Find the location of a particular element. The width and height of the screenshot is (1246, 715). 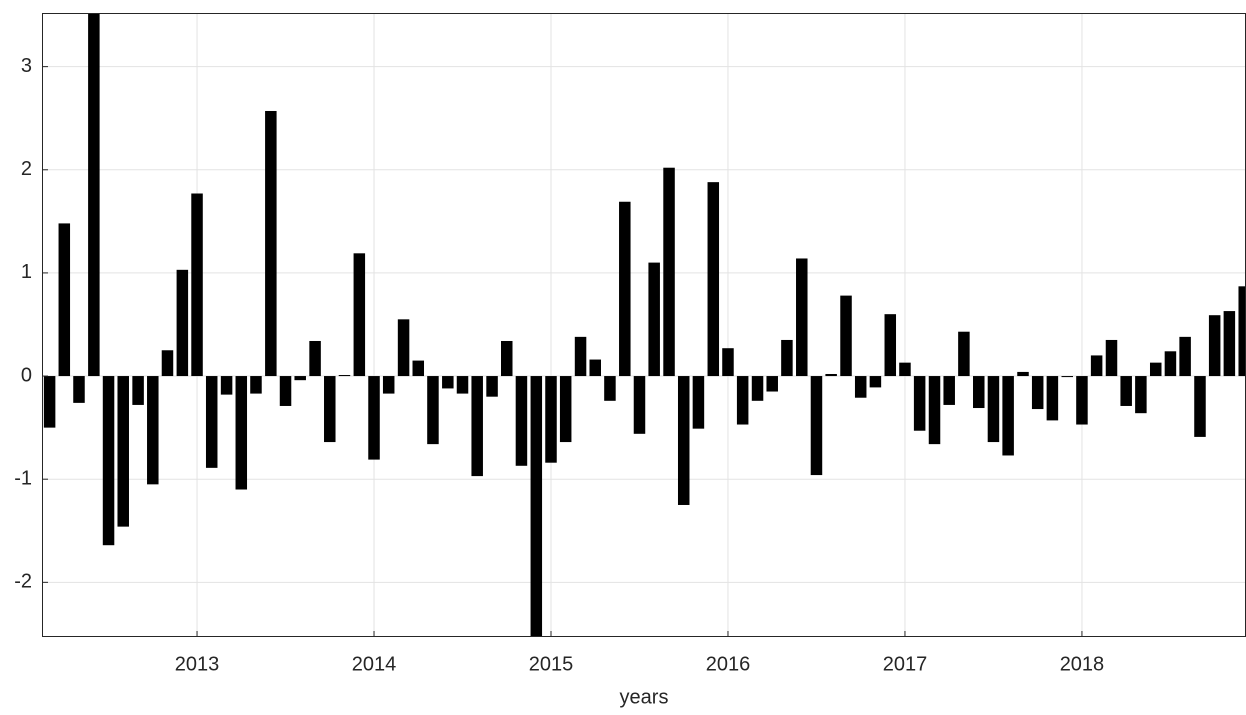

y-tick-label: -1 is located at coordinates (23, 478).